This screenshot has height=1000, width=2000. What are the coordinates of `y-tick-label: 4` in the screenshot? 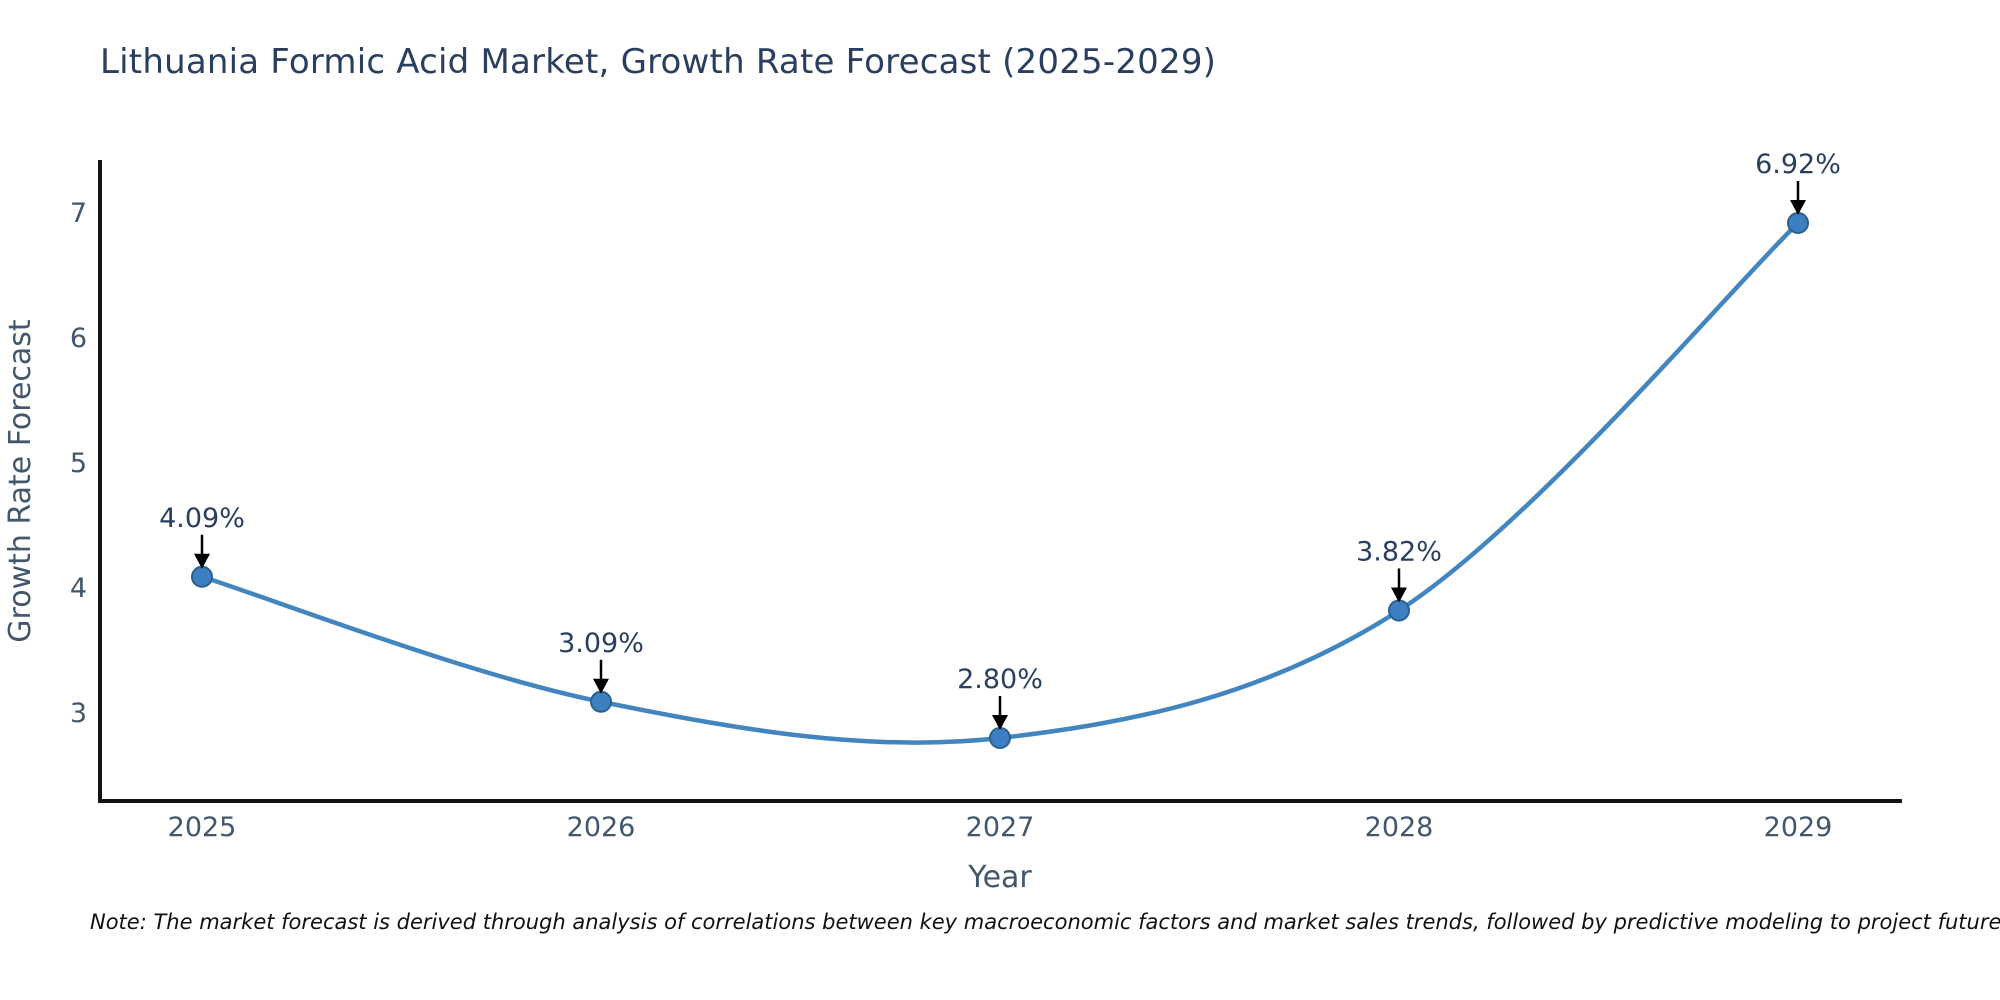 It's located at (78, 588).